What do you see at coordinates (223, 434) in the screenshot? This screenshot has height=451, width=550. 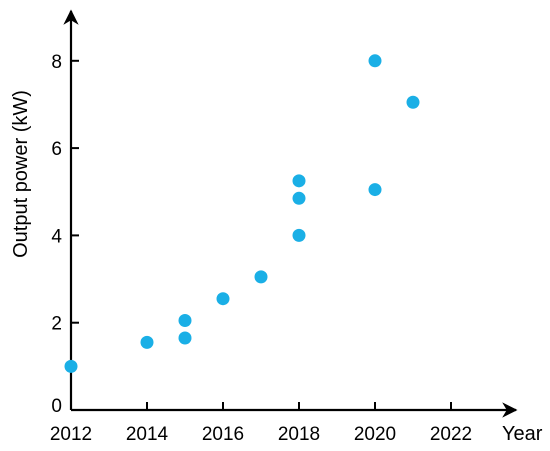 I see `x-tick-label: 2016` at bounding box center [223, 434].